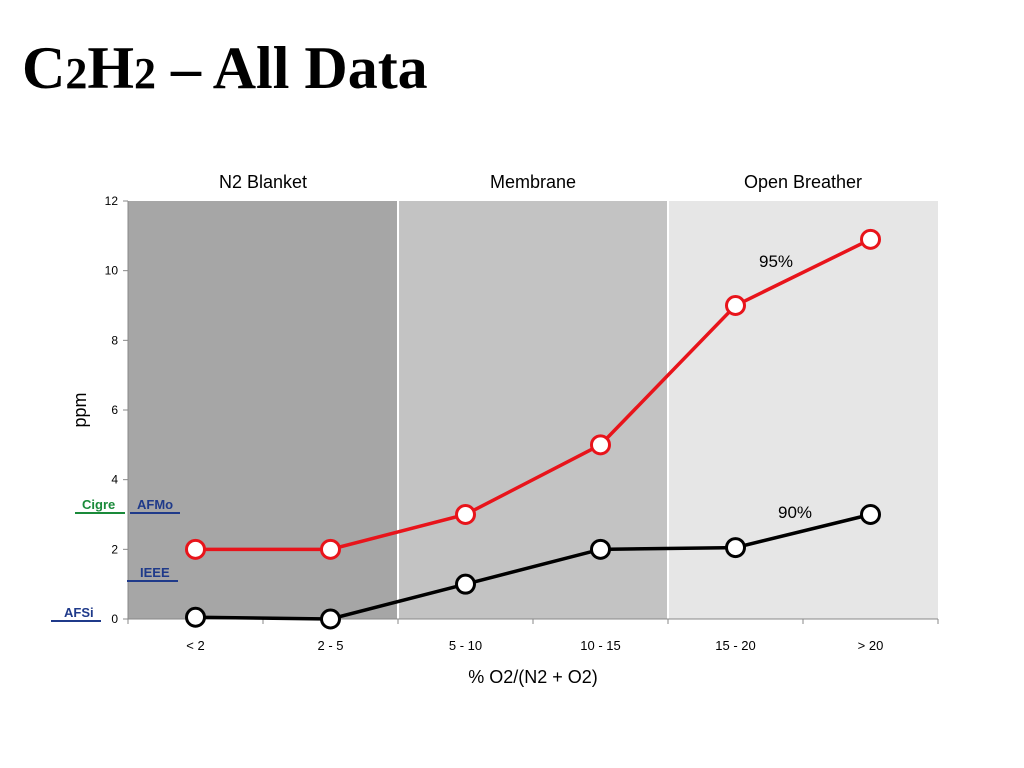  Describe the element at coordinates (533, 677) in the screenshot. I see `x-axis-title: % O2/(N2 + O2)` at that location.